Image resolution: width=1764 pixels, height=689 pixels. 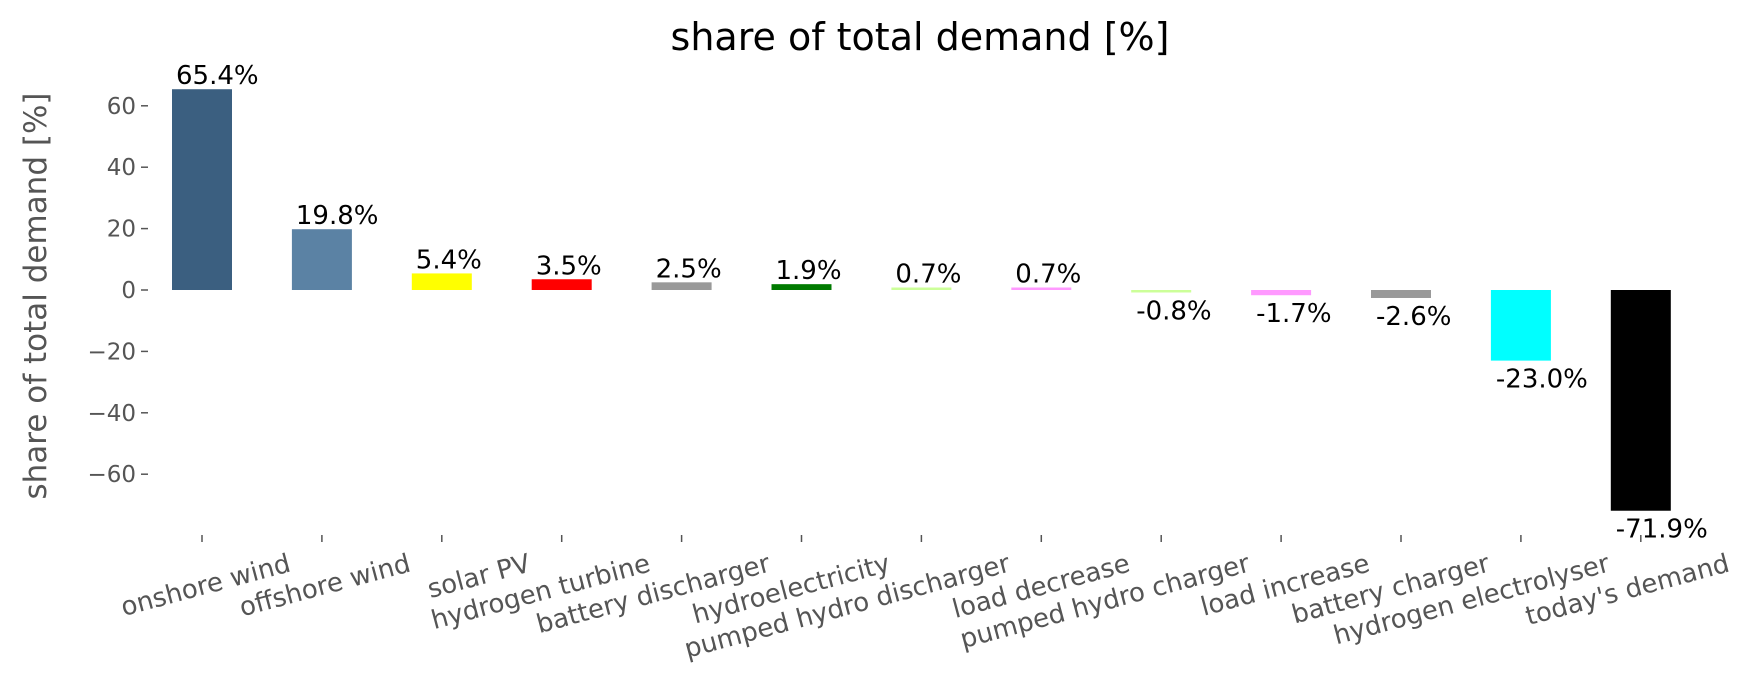 What do you see at coordinates (1293, 314) in the screenshot?
I see `data-label: -1.7%` at bounding box center [1293, 314].